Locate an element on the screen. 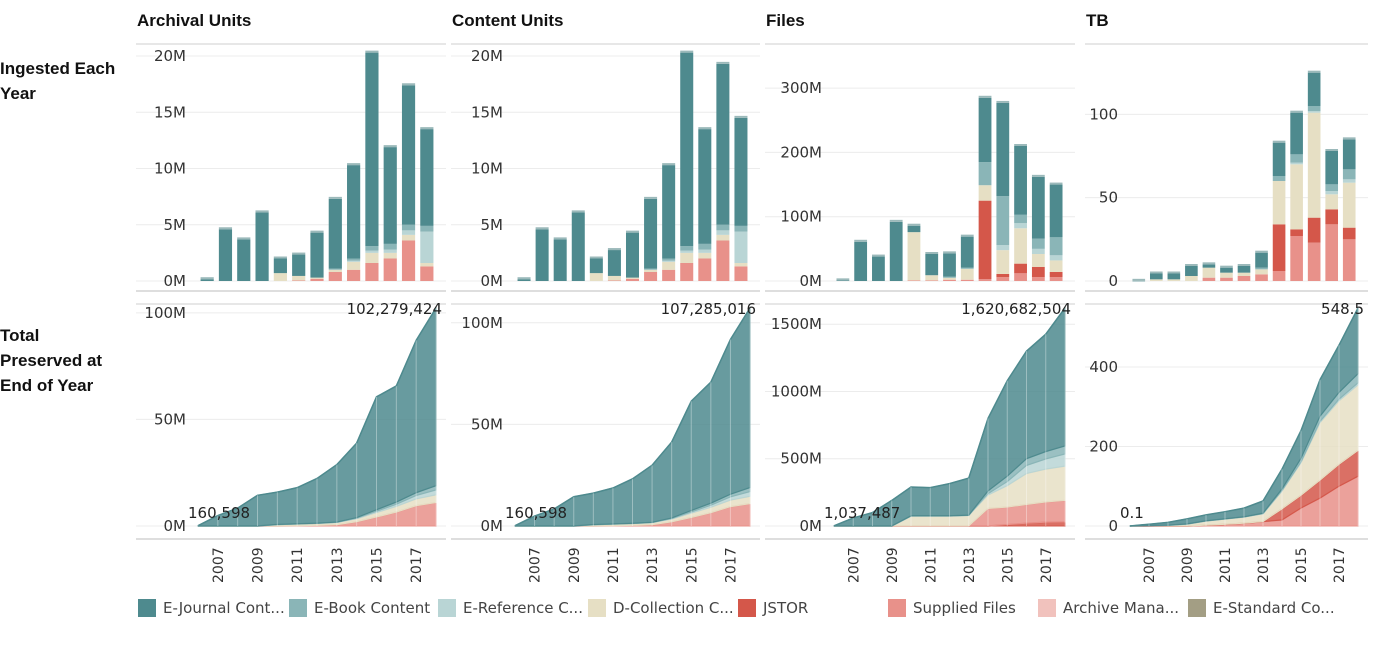  legend-item-jstor: JSTOR is located at coordinates (773, 608).